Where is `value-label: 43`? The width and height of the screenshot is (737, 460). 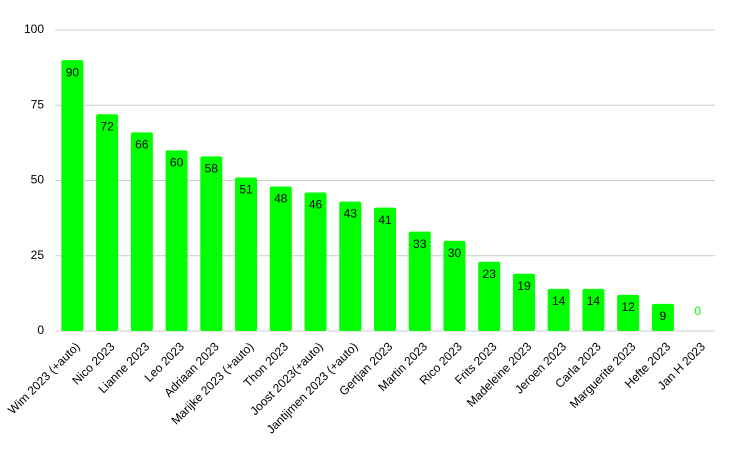 value-label: 43 is located at coordinates (351, 214).